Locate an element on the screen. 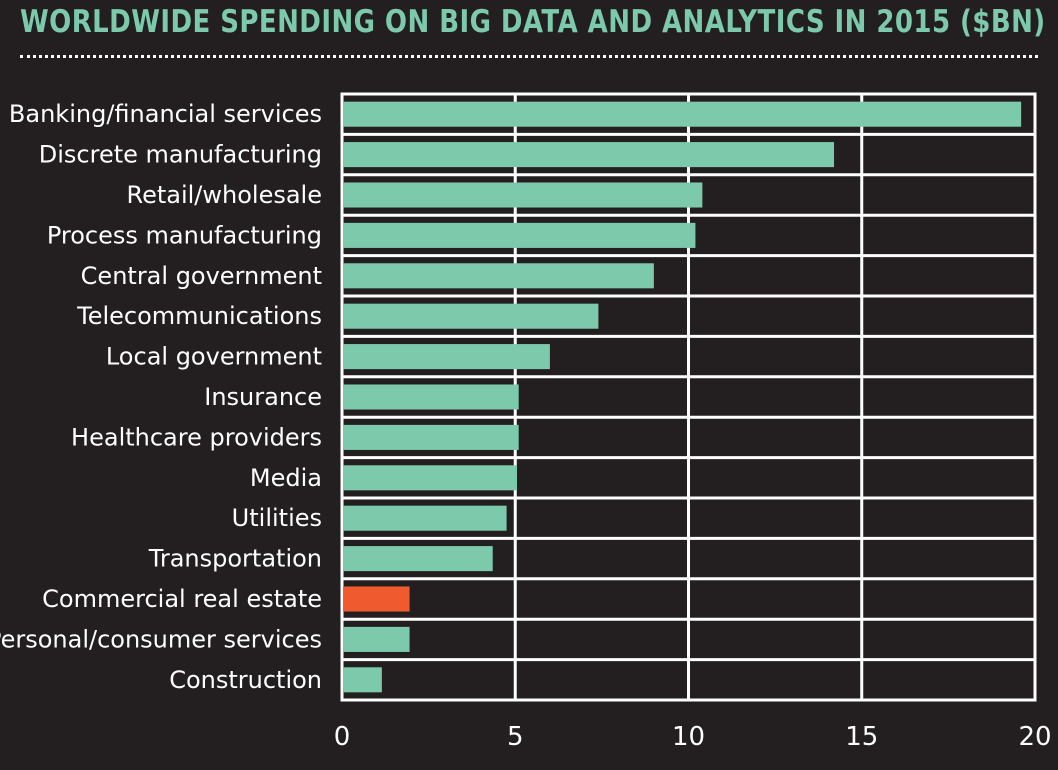  category-label: Insurance is located at coordinates (263, 397).